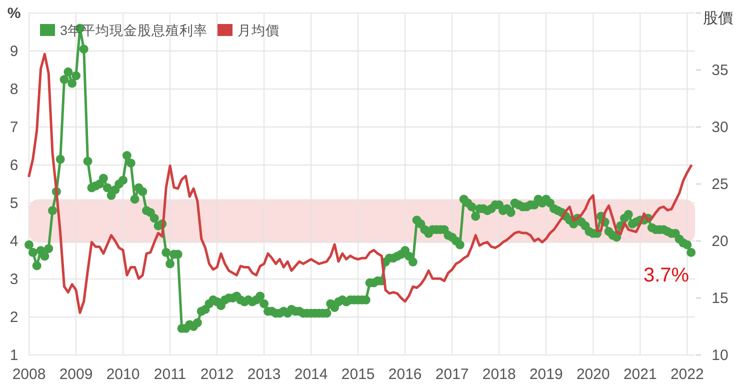 The image size is (740, 389). What do you see at coordinates (14, 203) in the screenshot?
I see `y-tick-label: 5` at bounding box center [14, 203].